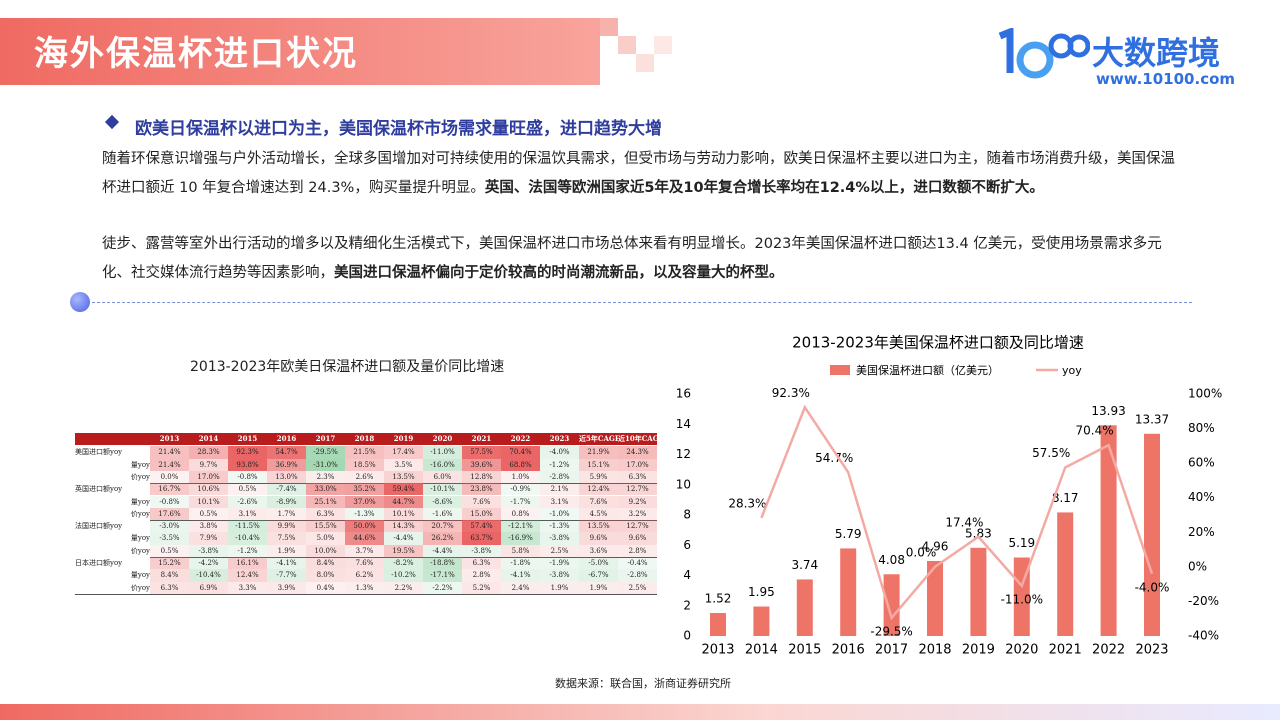  I want to click on table-cell: -0.4%, so click(637, 563).